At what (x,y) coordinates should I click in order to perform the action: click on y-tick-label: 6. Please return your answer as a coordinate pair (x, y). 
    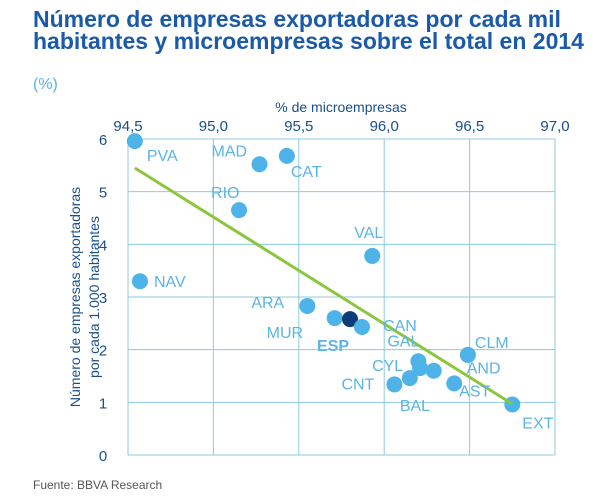
    Looking at the image, I should click on (103, 140).